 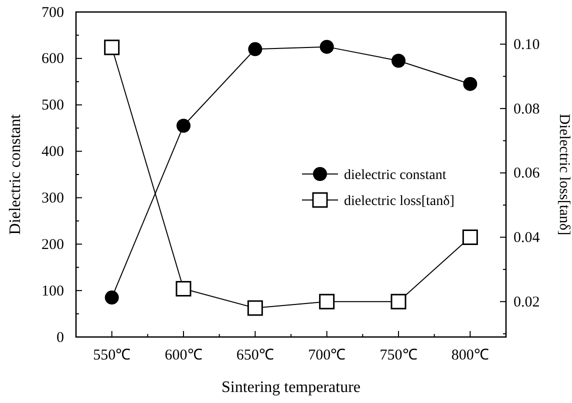 What do you see at coordinates (399, 201) in the screenshot?
I see `legend-label: dielectric loss[tanδ]` at bounding box center [399, 201].